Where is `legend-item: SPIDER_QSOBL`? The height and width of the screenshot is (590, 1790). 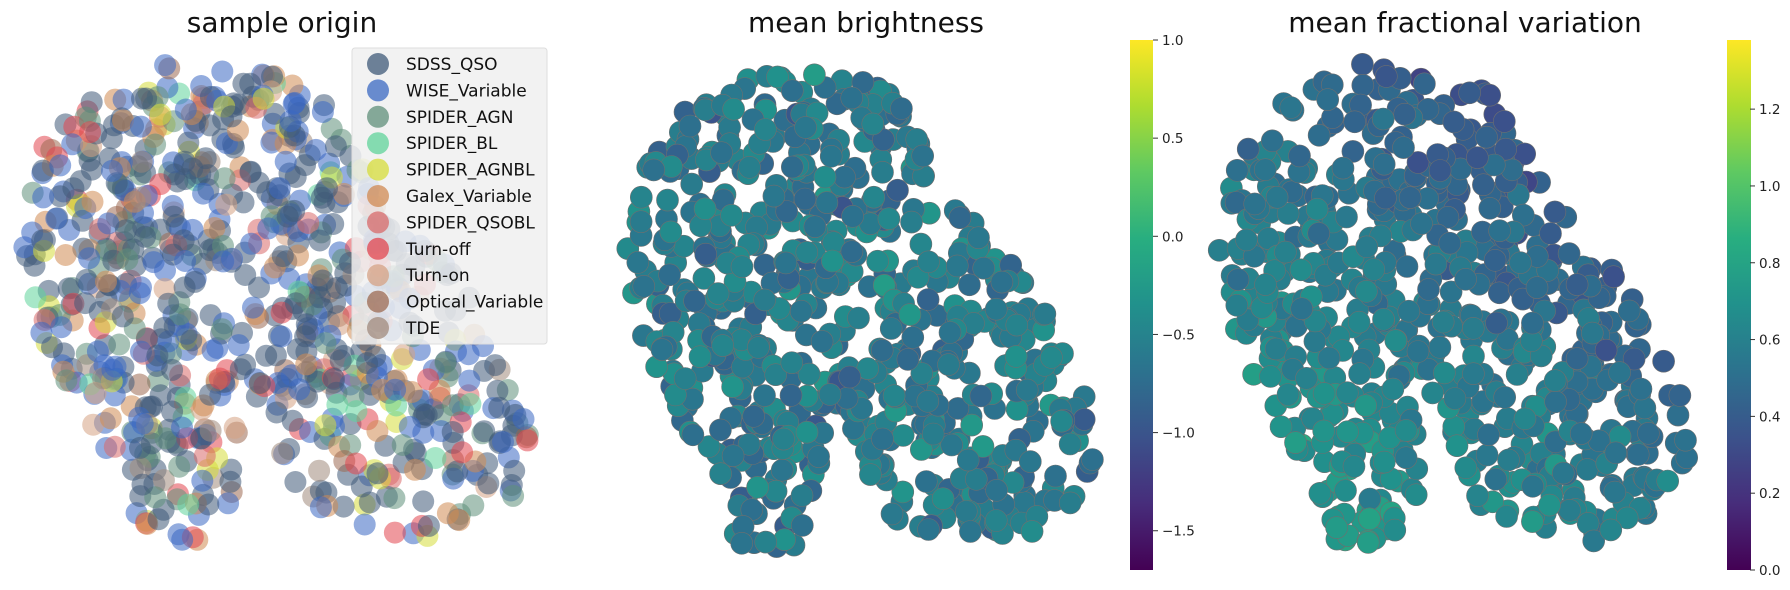 legend-item: SPIDER_QSOBL is located at coordinates (451, 222).